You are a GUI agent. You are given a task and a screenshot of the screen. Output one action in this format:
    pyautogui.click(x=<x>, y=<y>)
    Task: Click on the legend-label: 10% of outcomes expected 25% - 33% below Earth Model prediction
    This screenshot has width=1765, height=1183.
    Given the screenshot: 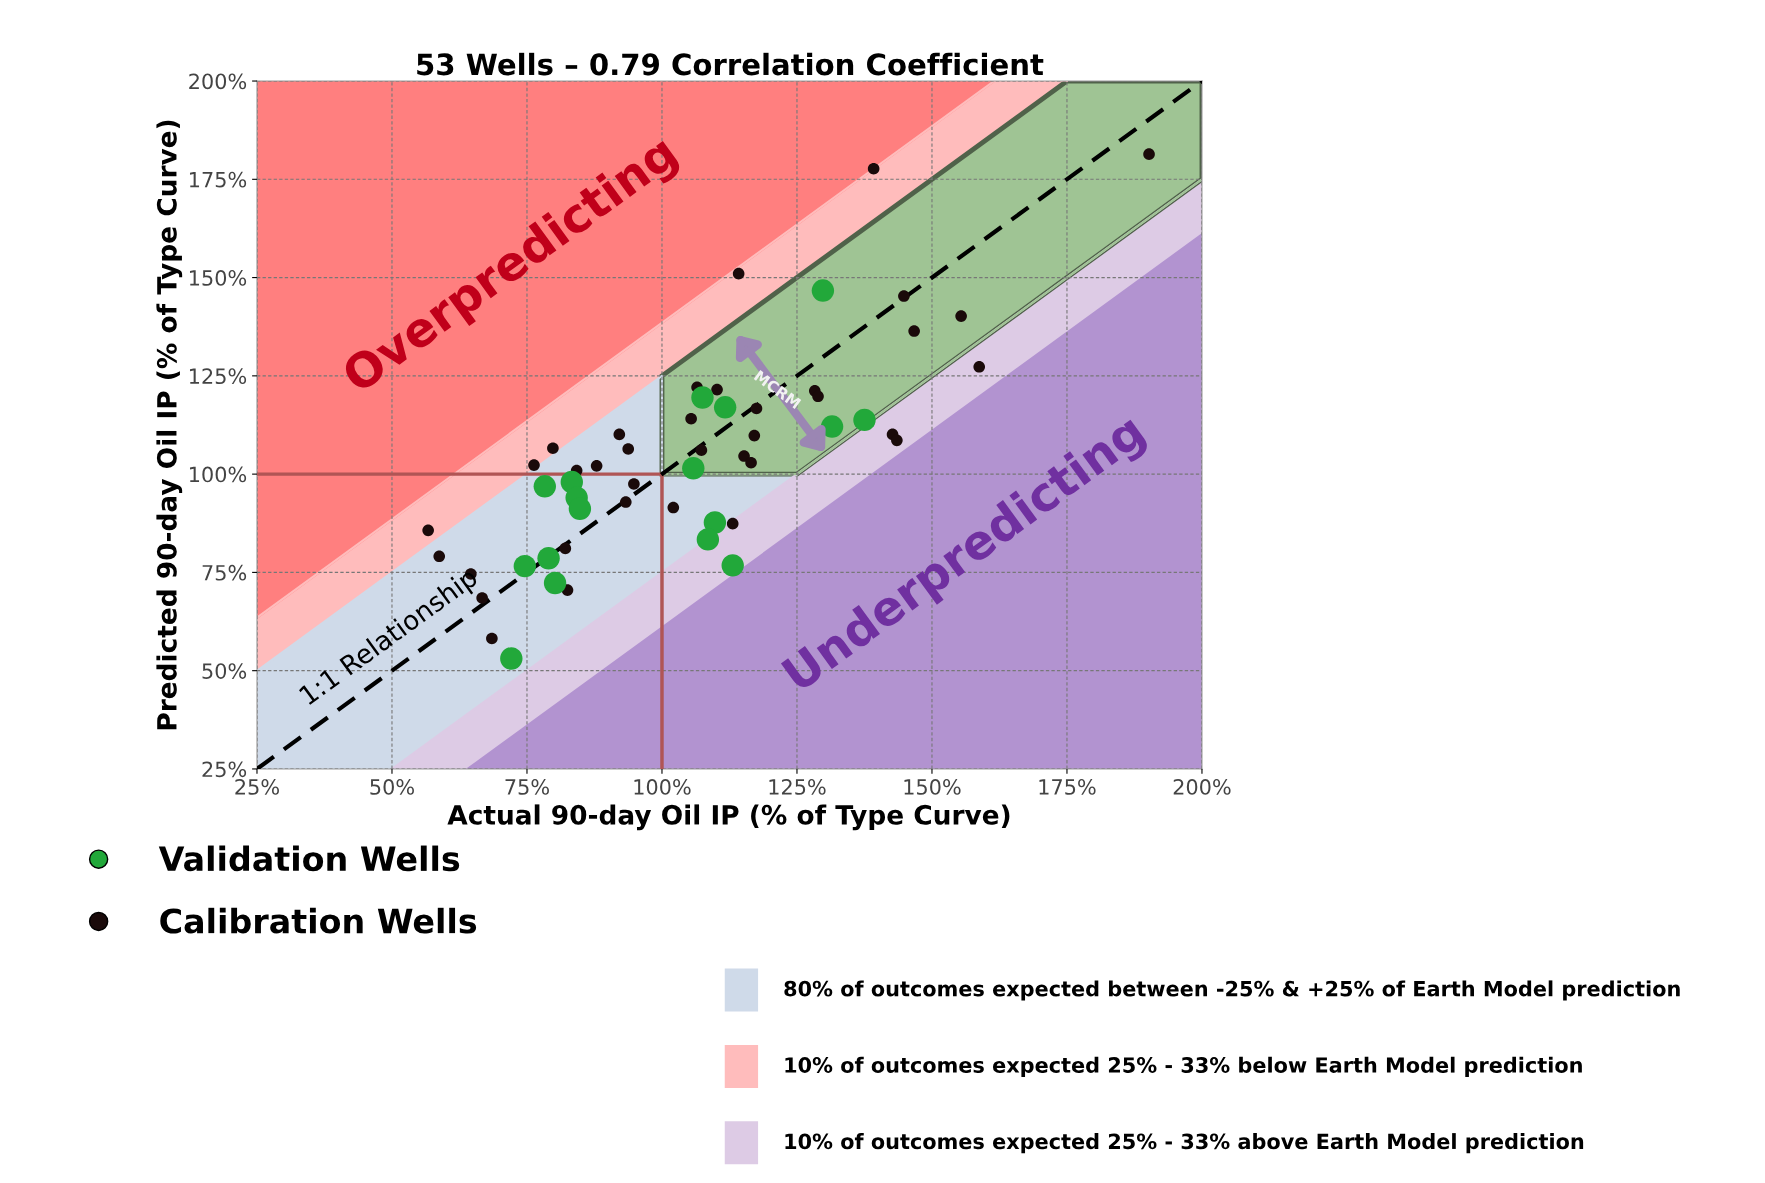 What is the action you would take?
    pyautogui.click(x=1183, y=1066)
    